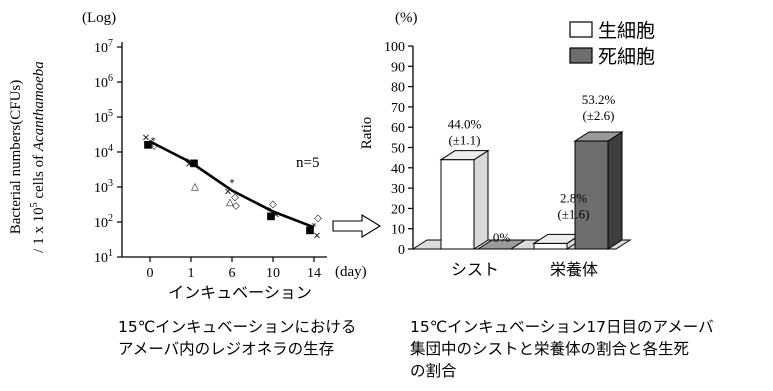 The height and width of the screenshot is (391, 773). I want to click on right-y-tick-label: 50, so click(398, 149).